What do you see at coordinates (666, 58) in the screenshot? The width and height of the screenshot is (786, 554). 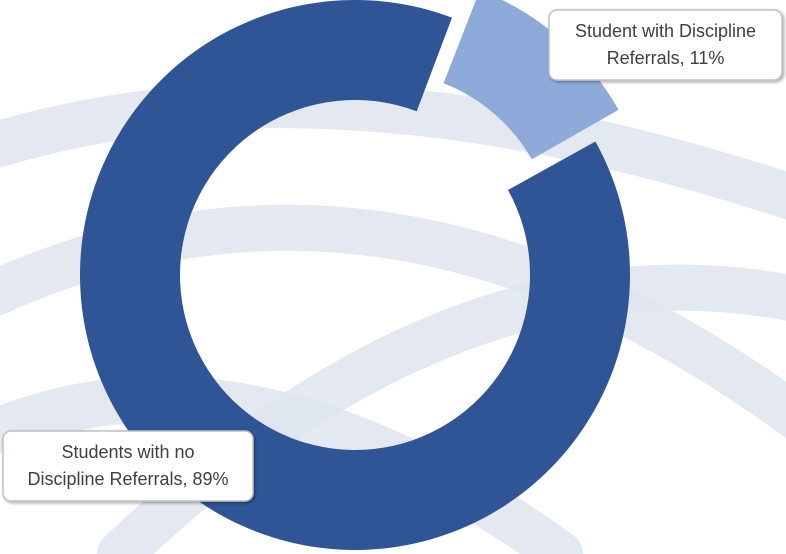 I see `data-label-text: Referrals, 11%` at bounding box center [666, 58].